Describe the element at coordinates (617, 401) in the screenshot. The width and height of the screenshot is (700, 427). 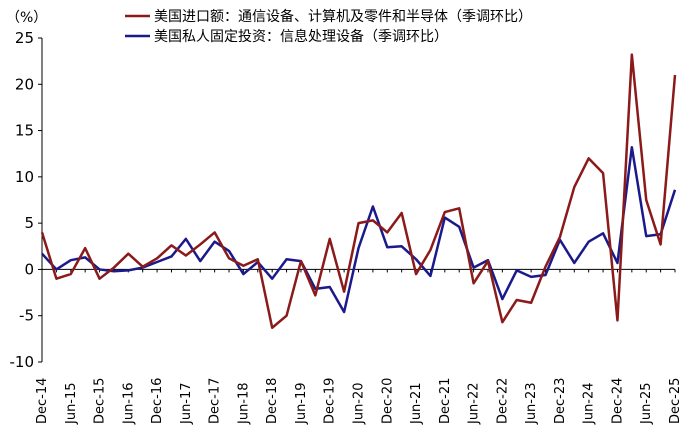
I see `x-tick-label: Dec-24` at that location.